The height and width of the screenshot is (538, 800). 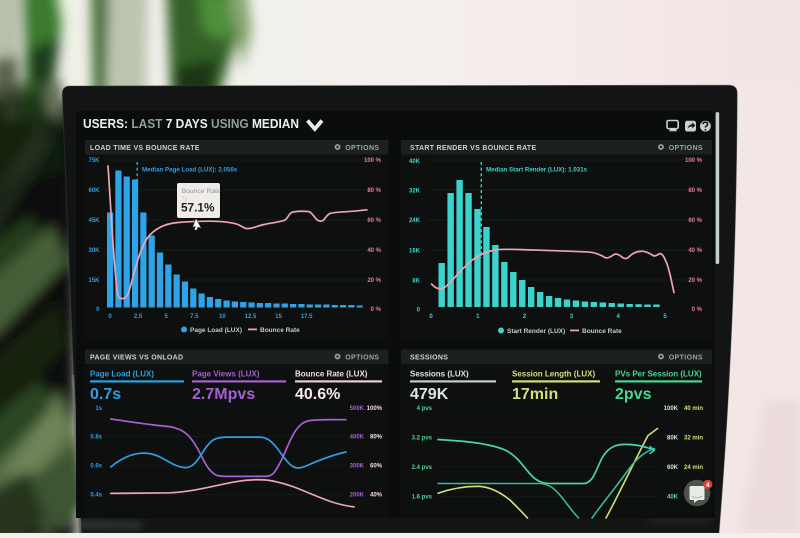 I want to click on svg-text: 2.7Mpvs, so click(x=223, y=394).